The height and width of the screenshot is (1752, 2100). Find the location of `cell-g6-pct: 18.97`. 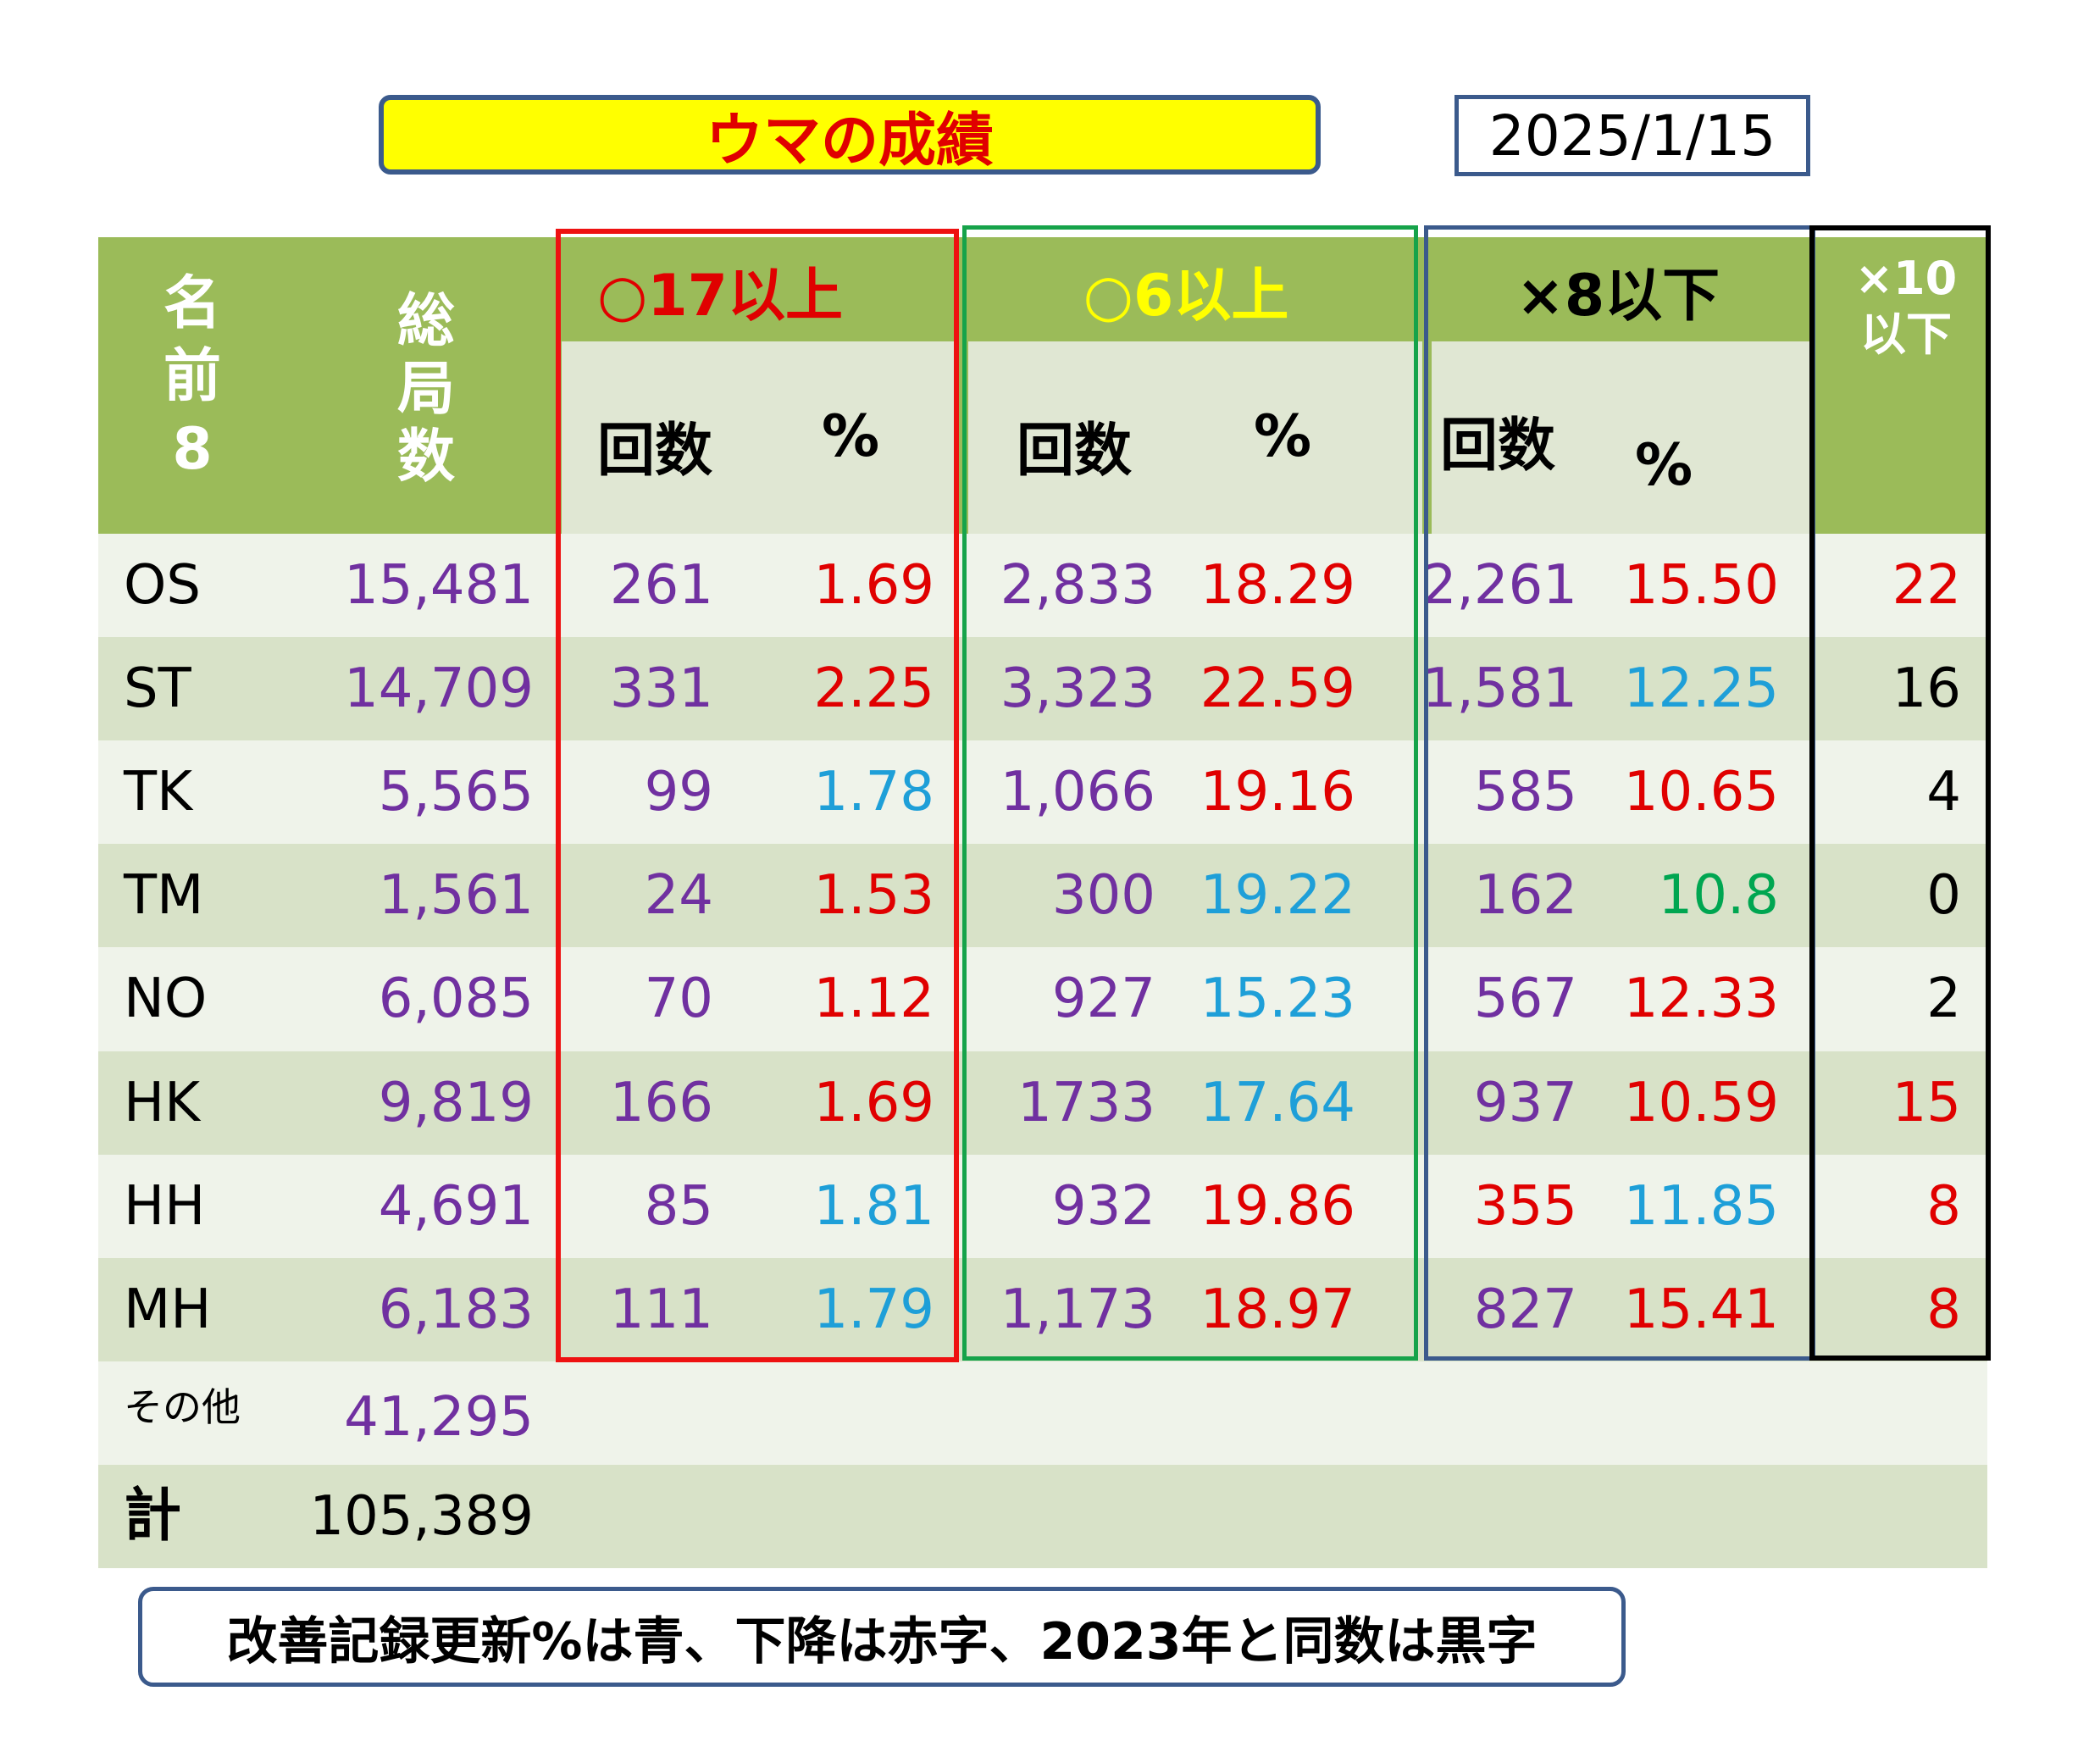

cell-g6-pct: 18.97 is located at coordinates (1277, 1309).